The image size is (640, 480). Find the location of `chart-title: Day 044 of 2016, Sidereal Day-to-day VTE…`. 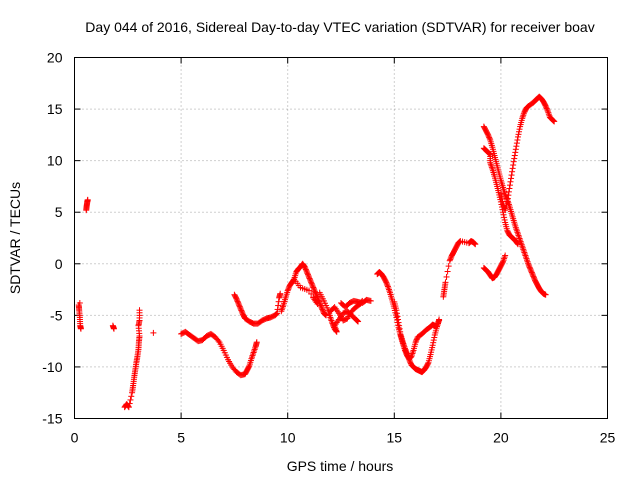

chart-title: Day 044 of 2016, Sidereal Day-to-day VTE… is located at coordinates (339, 27).